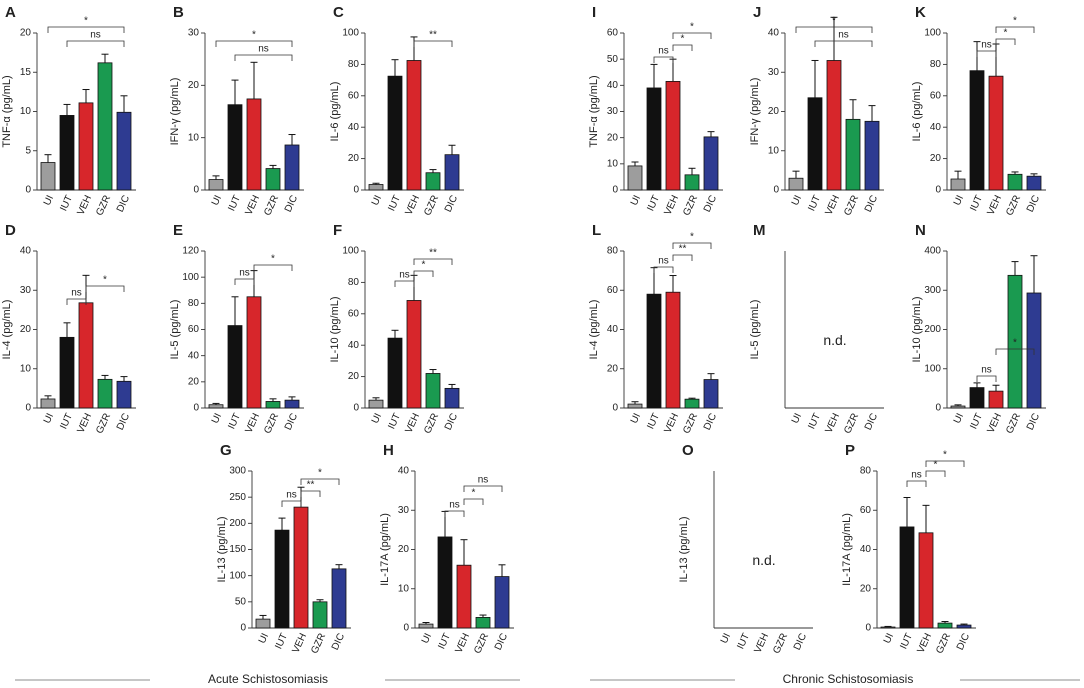 The height and width of the screenshot is (688, 1084). I want to click on panel-letter: O, so click(688, 450).